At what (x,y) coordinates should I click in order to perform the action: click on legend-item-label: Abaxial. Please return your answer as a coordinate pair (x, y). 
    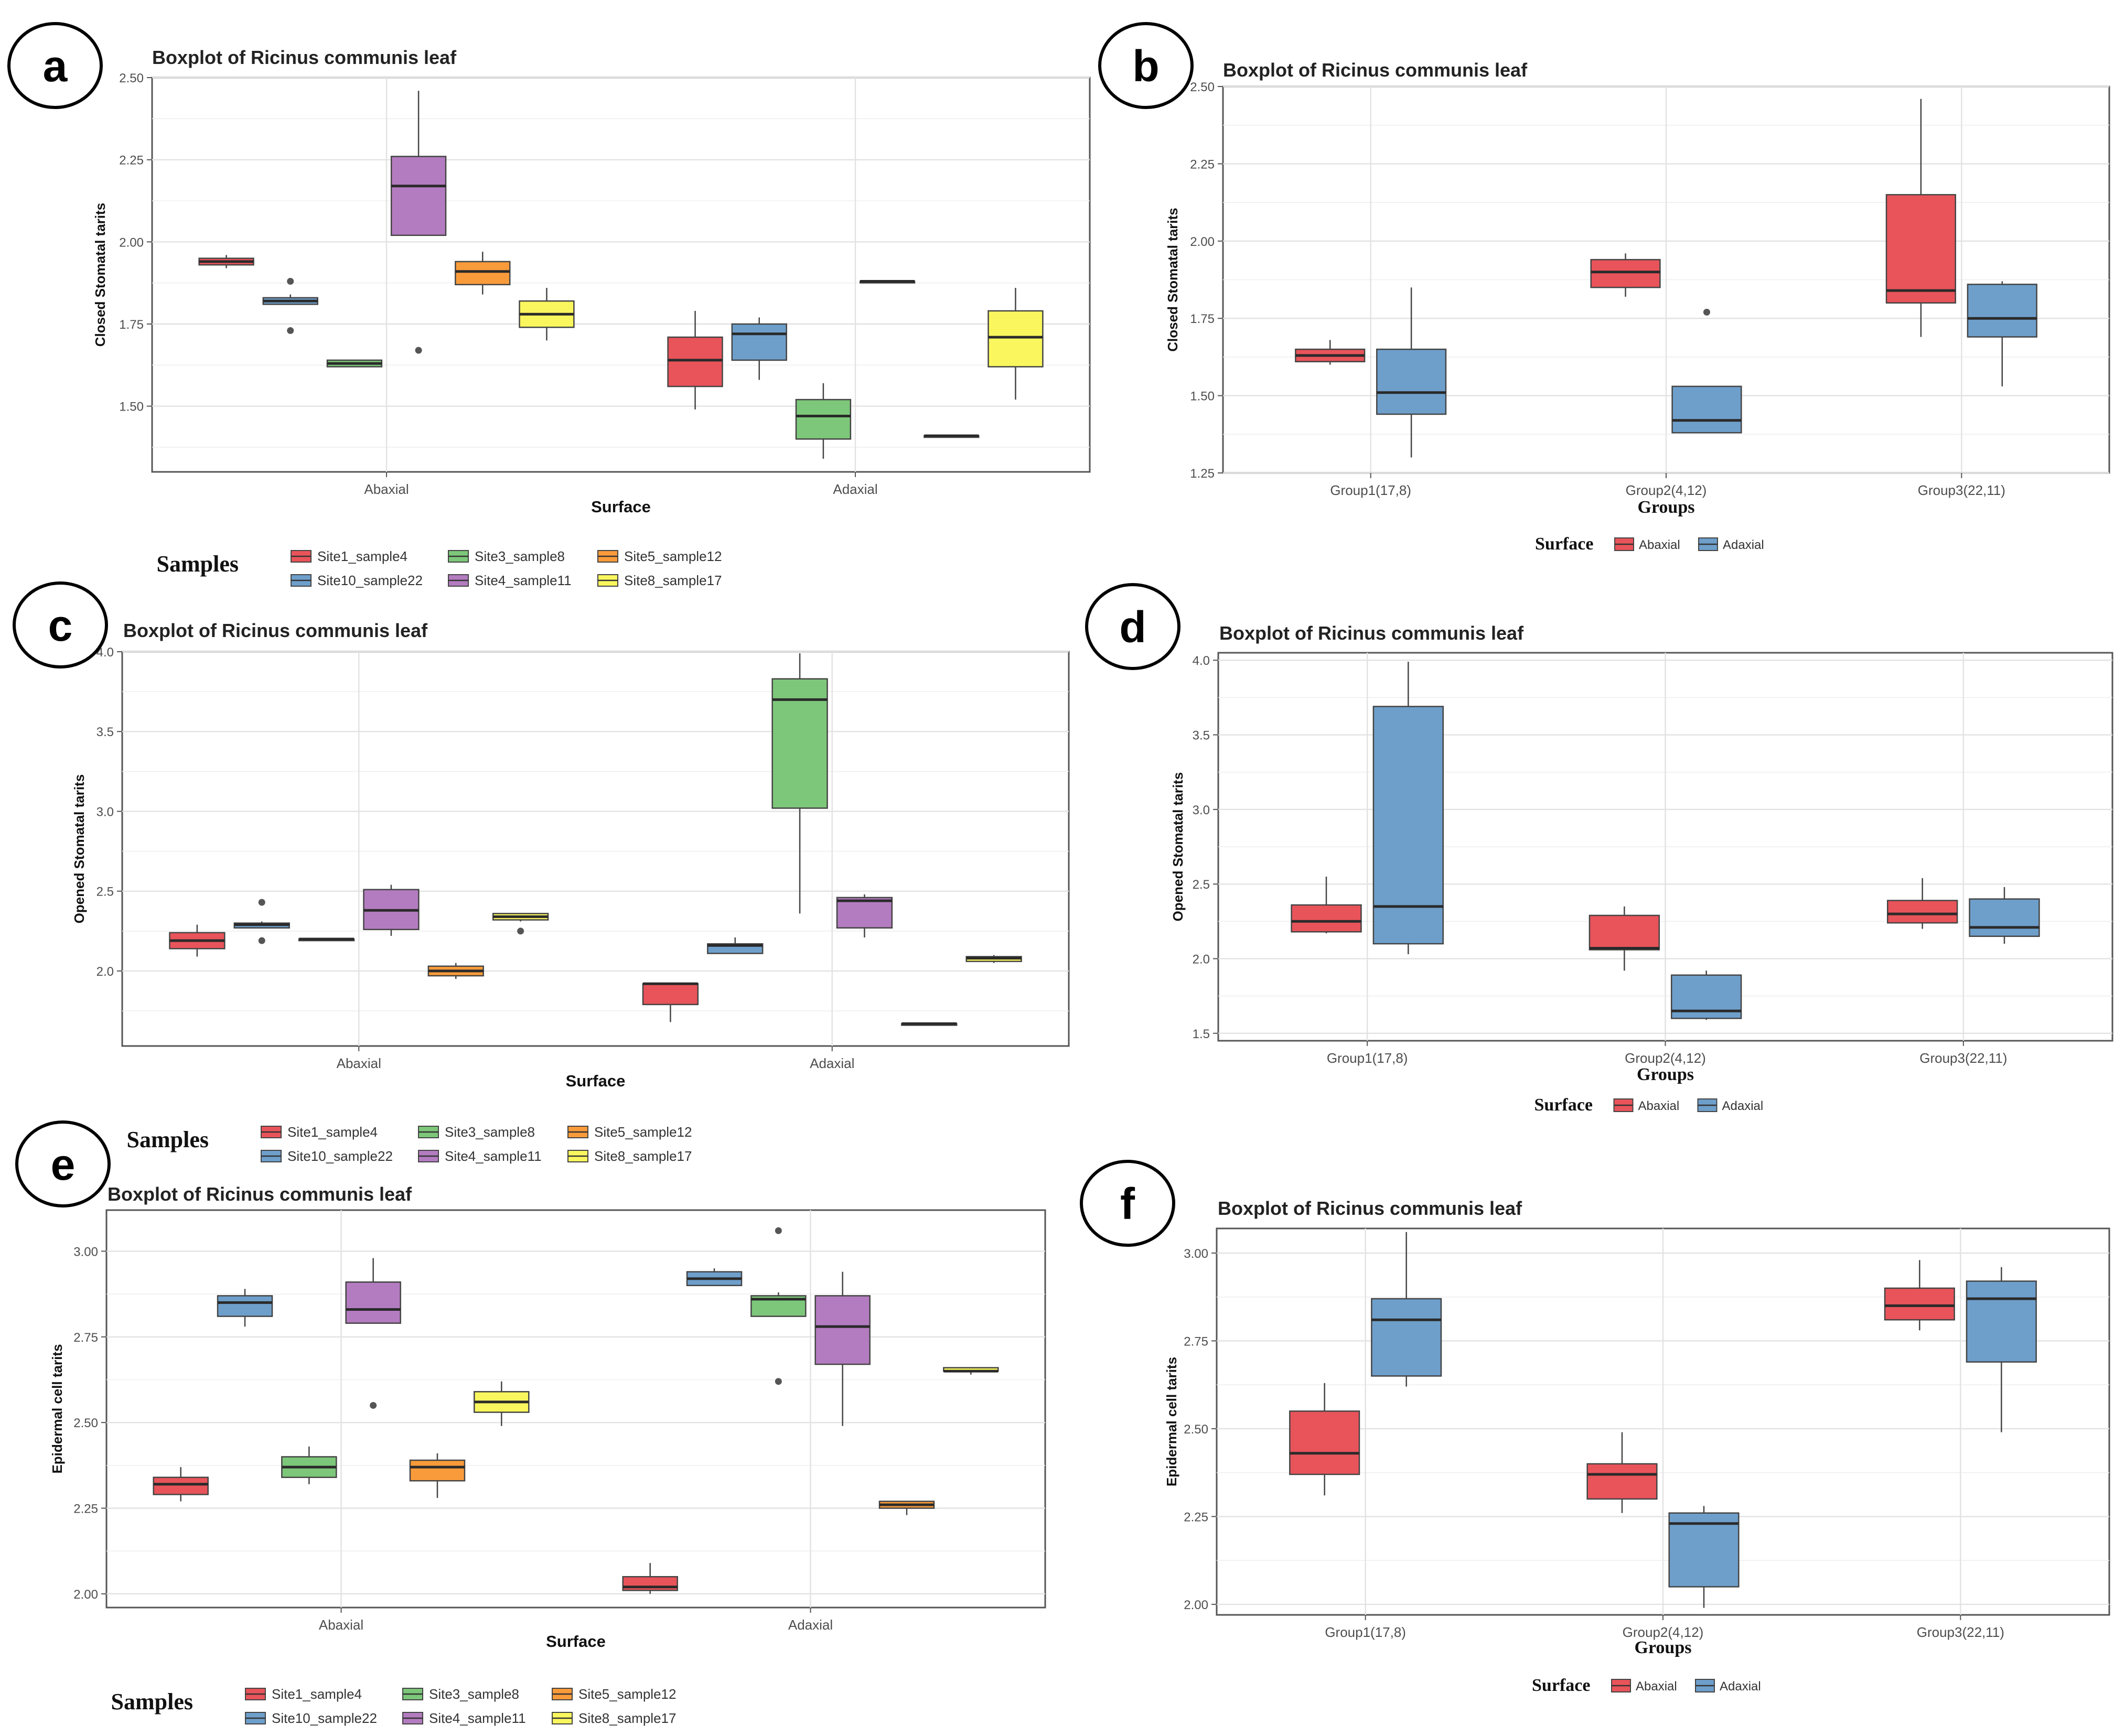
    Looking at the image, I should click on (1656, 1687).